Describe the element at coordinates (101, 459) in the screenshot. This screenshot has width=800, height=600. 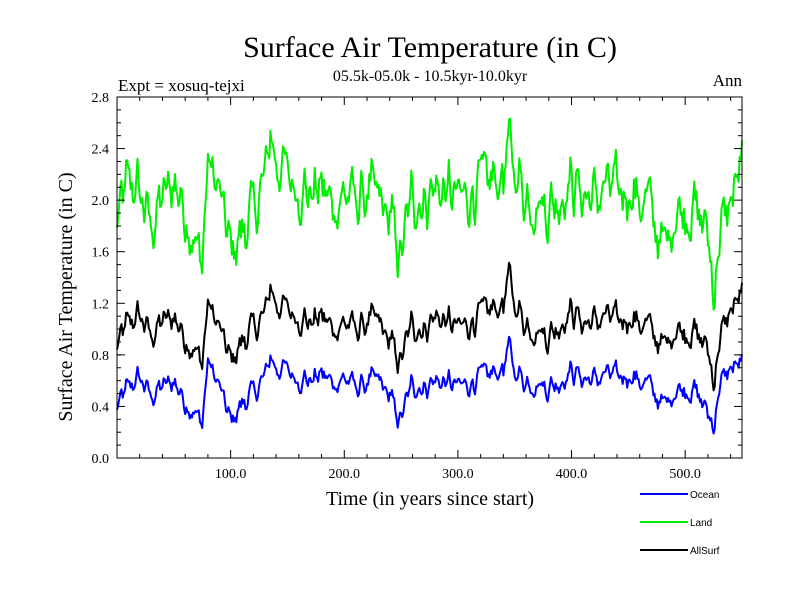
I see `y-tick-label: 0.0` at that location.